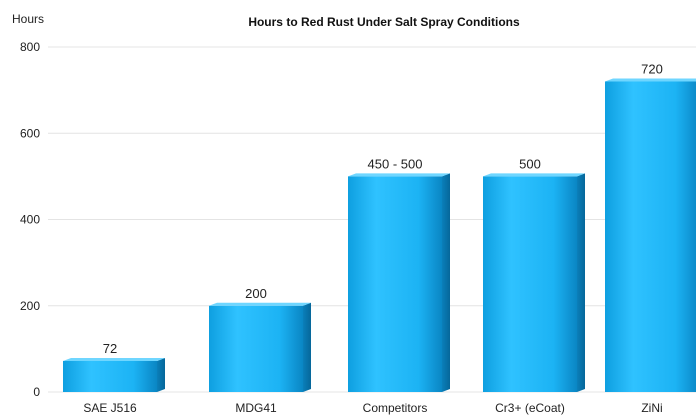  I want to click on data-label: 72, so click(110, 348).